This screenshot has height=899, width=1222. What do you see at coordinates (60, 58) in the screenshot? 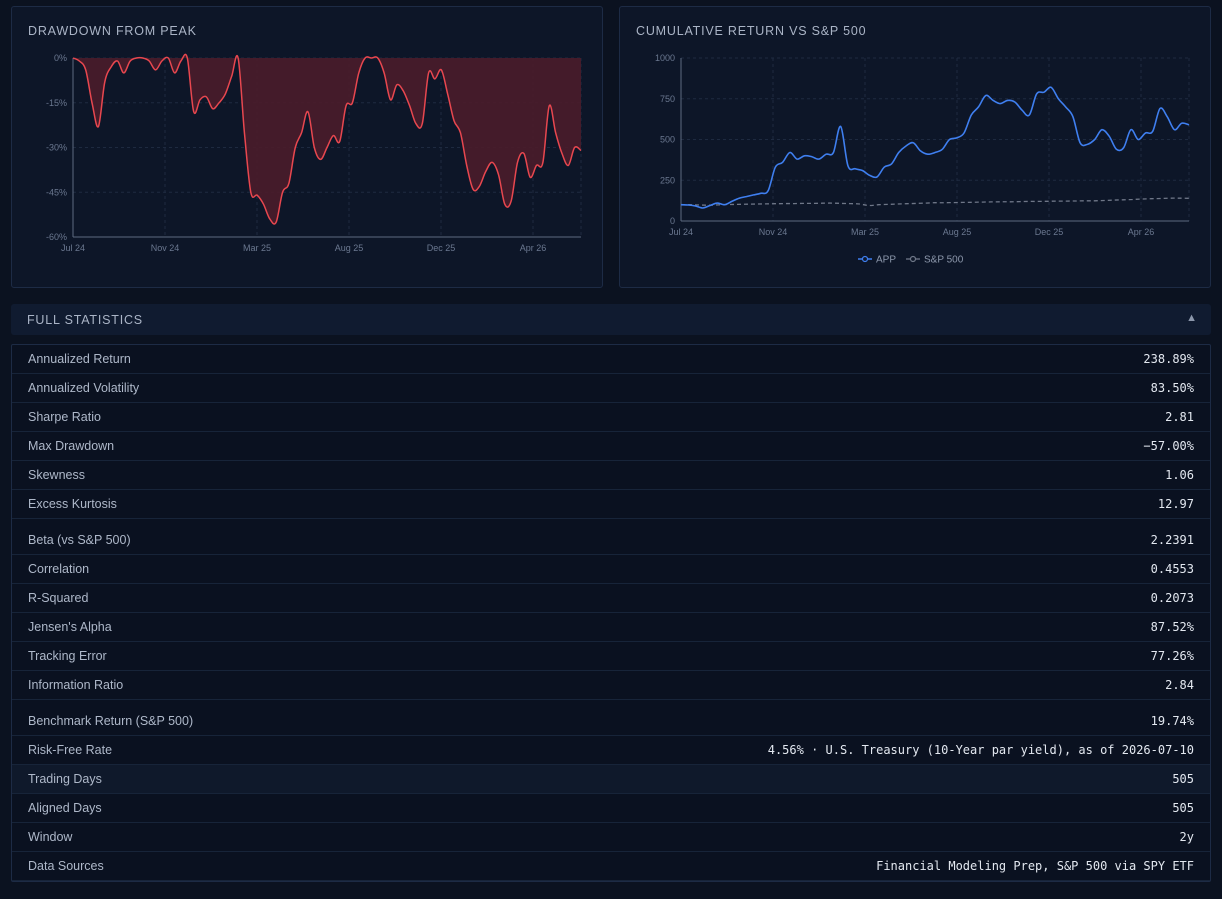
I see `y-tick-label: 0%` at bounding box center [60, 58].